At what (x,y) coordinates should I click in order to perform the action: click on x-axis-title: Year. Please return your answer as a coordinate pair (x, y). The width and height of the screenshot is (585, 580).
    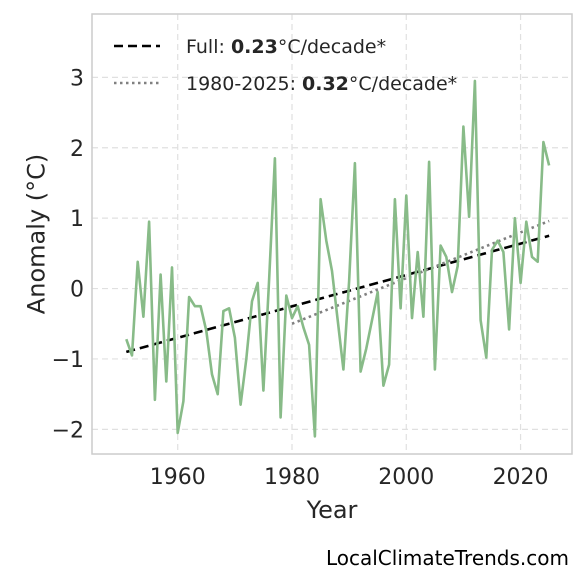
    Looking at the image, I should click on (332, 510).